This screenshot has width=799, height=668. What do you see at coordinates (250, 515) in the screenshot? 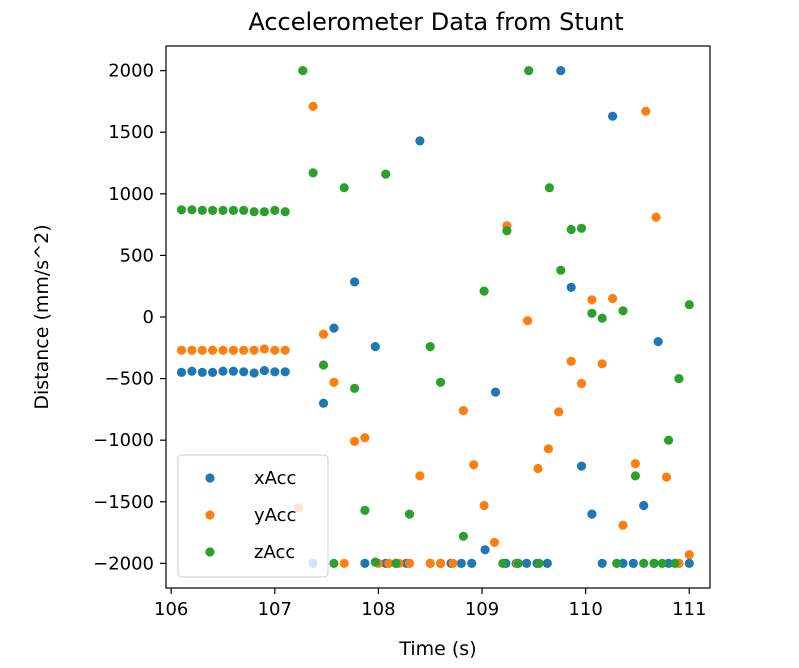
I see `legend-items: xAcc yAcc zAcc` at bounding box center [250, 515].